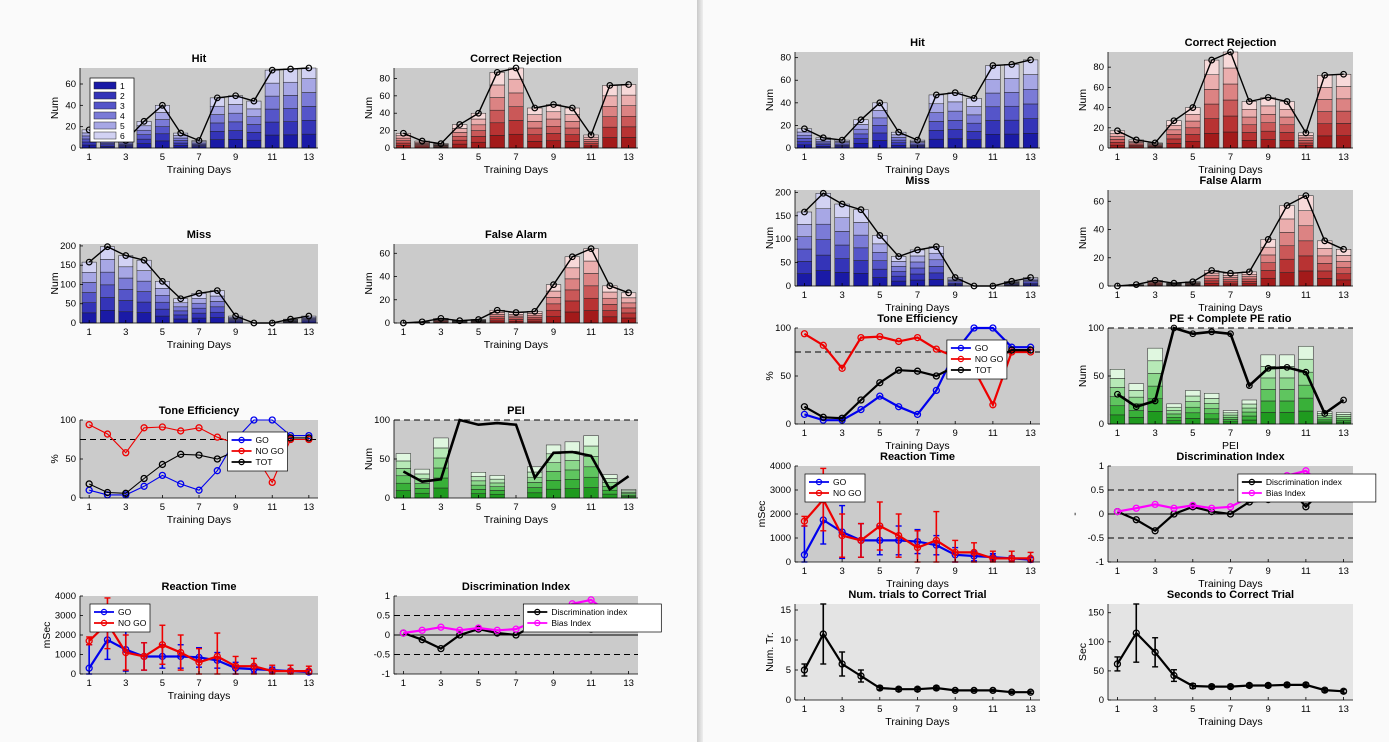 This screenshot has width=1389, height=742. Describe the element at coordinates (122, 106) in the screenshot. I see `legend-label: 3` at that location.